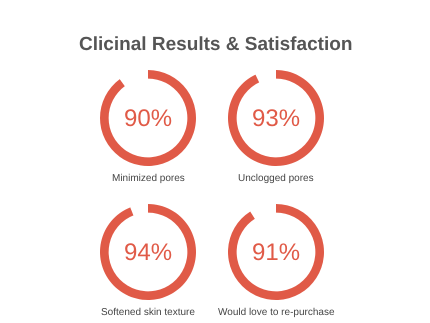 This screenshot has height=323, width=430. What do you see at coordinates (276, 312) in the screenshot?
I see `slice-label: Would love to re-purchase` at bounding box center [276, 312].